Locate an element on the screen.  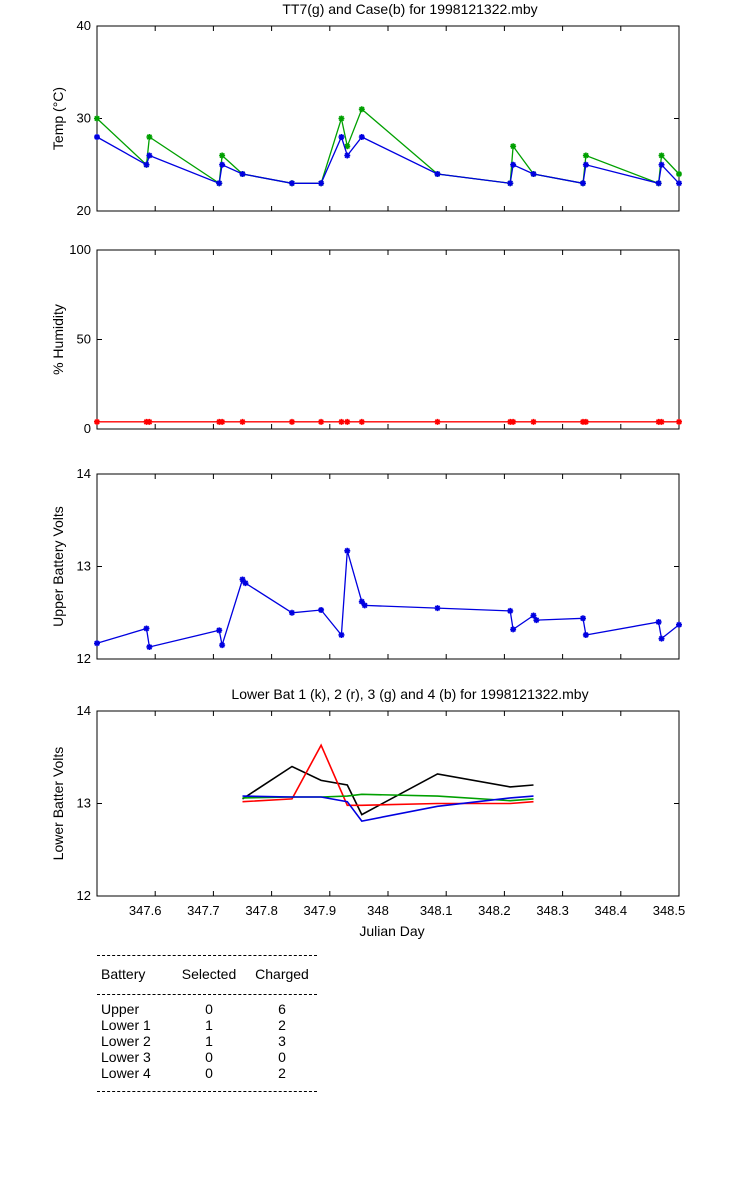
y-tick-label: 20 is located at coordinates (84, 210).